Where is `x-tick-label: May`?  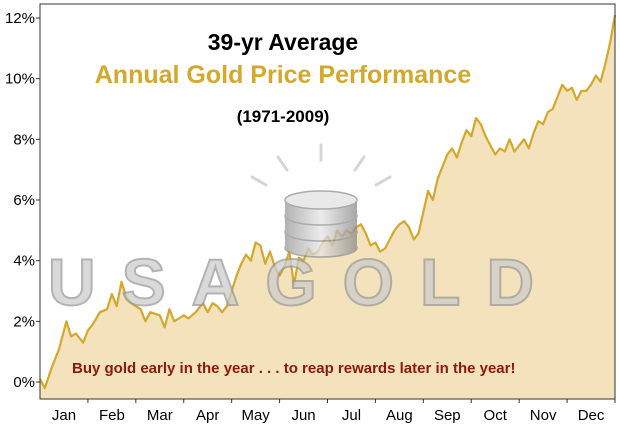 x-tick-label: May is located at coordinates (255, 415).